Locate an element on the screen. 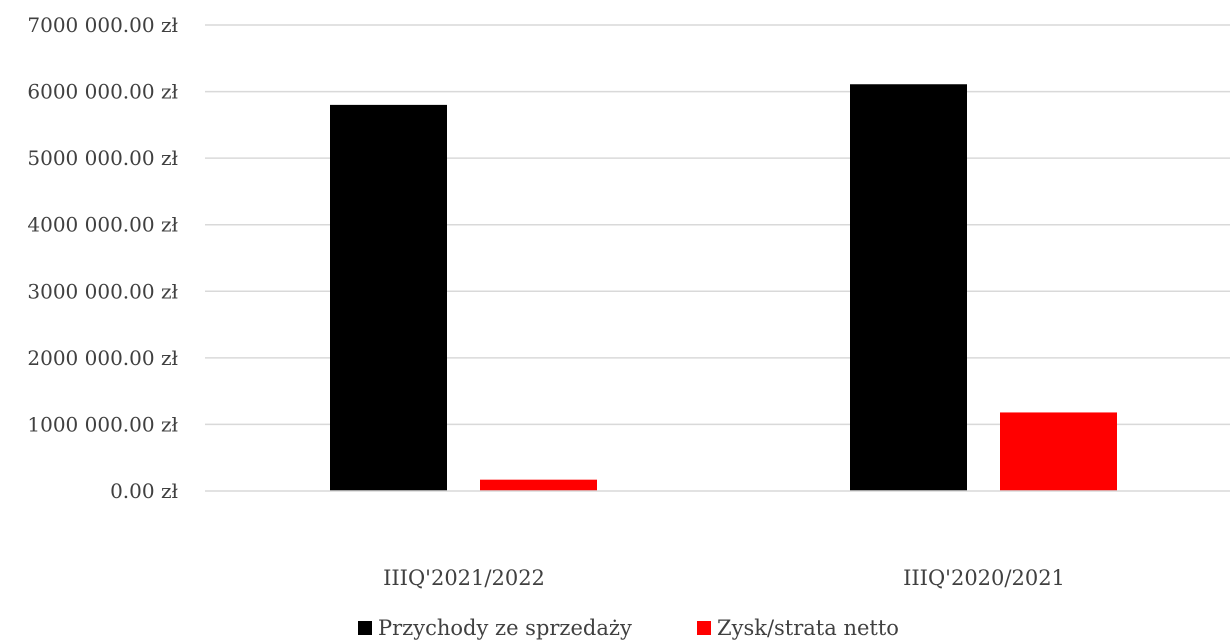 The height and width of the screenshot is (640, 1230). y-tick-label: 6000 000.00 zł is located at coordinates (102, 92).